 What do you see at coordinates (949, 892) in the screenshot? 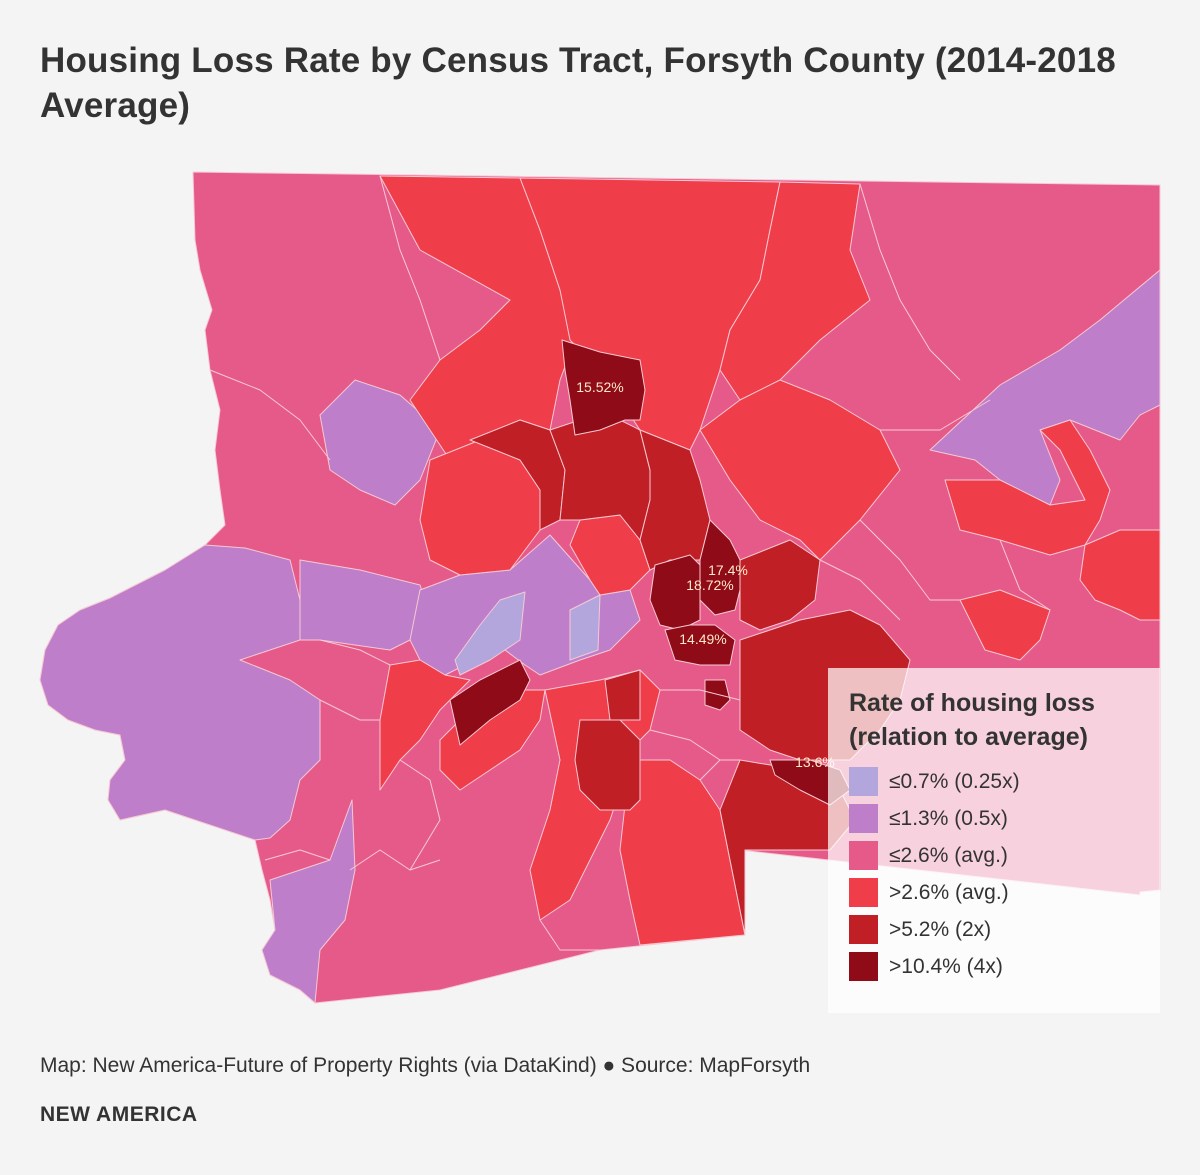
I see `legend-label: >2.6% (avg.)` at bounding box center [949, 892].